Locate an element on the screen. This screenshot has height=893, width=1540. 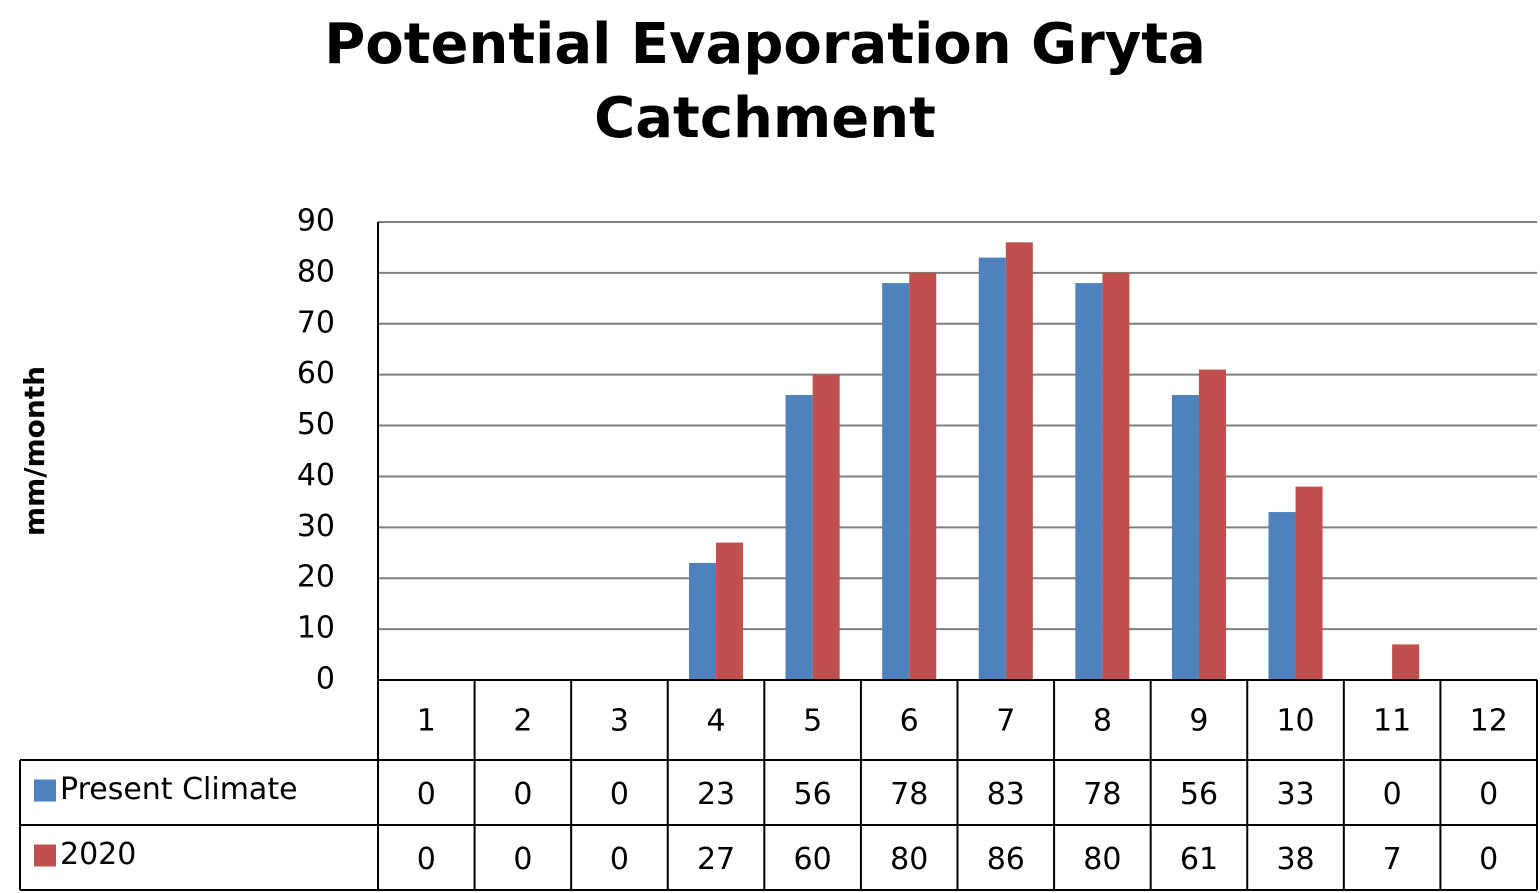
table-value: 23 is located at coordinates (716, 794).